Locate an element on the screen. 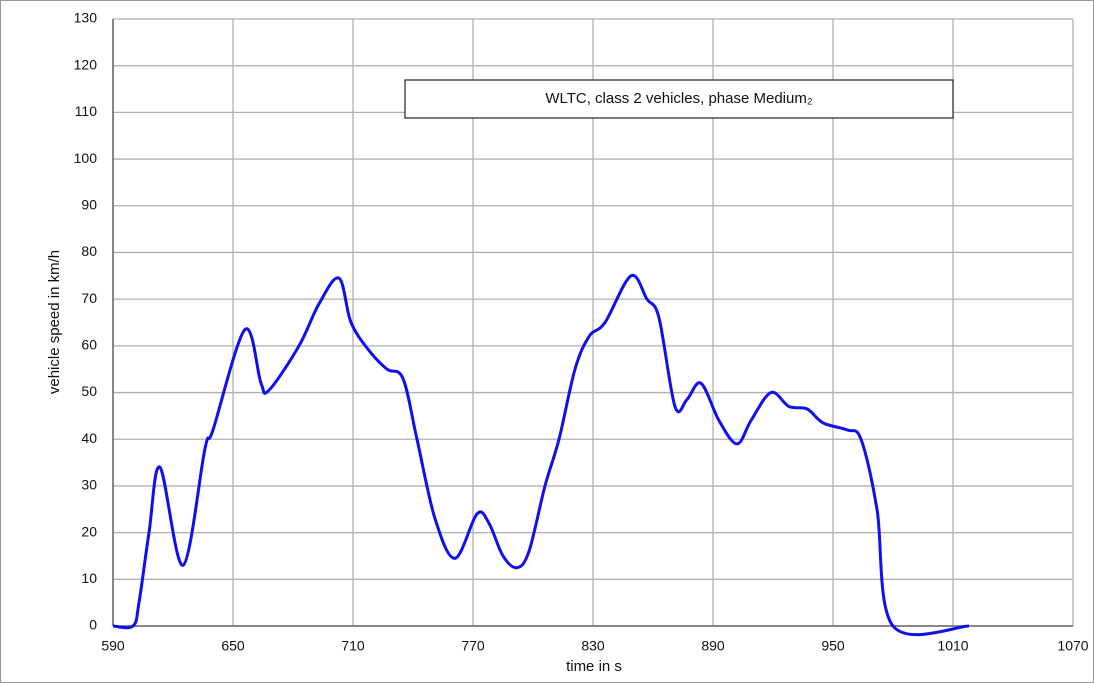  y-tick-label: 30 is located at coordinates (89, 485).